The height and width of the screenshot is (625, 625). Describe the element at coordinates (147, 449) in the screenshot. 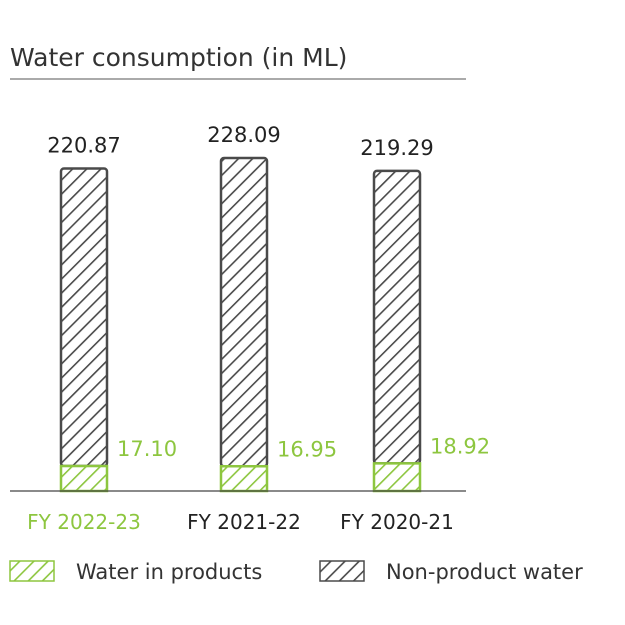

I see `product-value-label-0: 17.10` at that location.